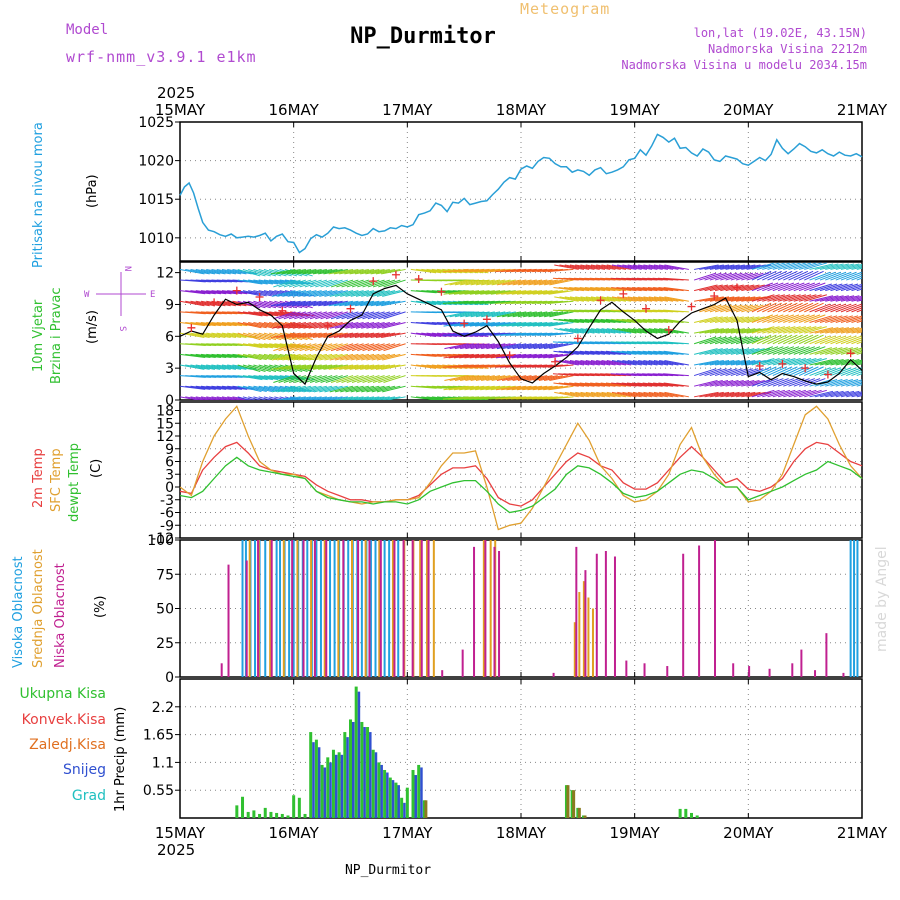  What do you see at coordinates (161, 57) in the screenshot?
I see `model-name: wrf-nmm_v3.9.1 e1km` at bounding box center [161, 57].